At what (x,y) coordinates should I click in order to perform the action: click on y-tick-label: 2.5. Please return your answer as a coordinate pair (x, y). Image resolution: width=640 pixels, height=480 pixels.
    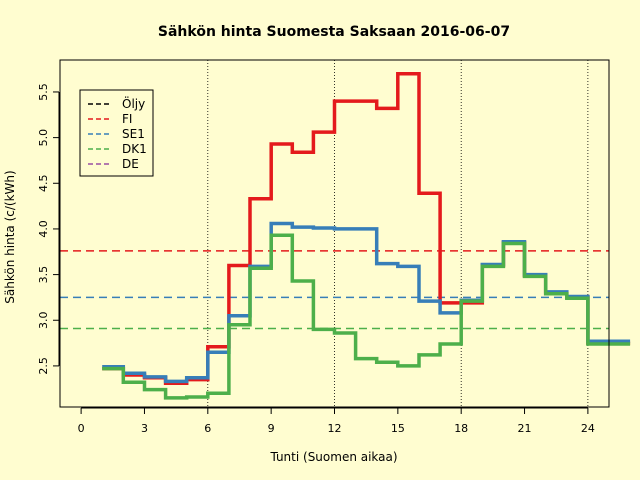
    Looking at the image, I should click on (43, 366).